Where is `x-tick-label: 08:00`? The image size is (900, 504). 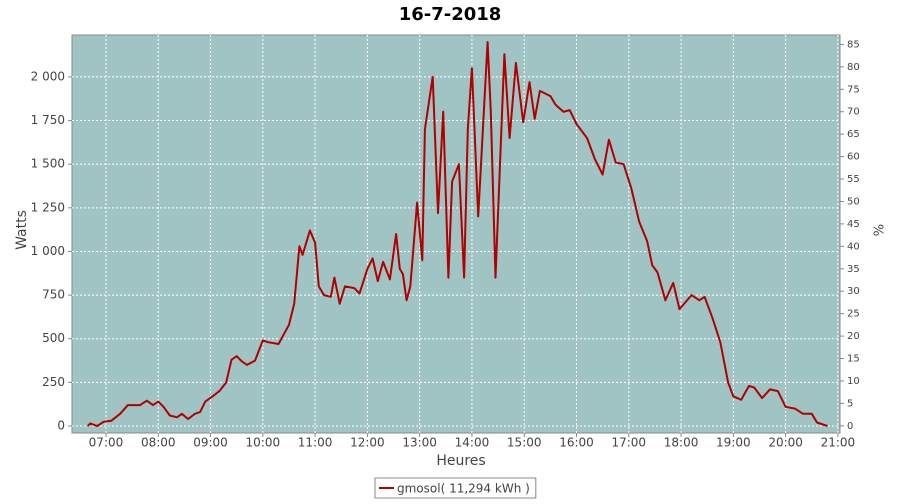 x-tick-label: 08:00 is located at coordinates (158, 443).